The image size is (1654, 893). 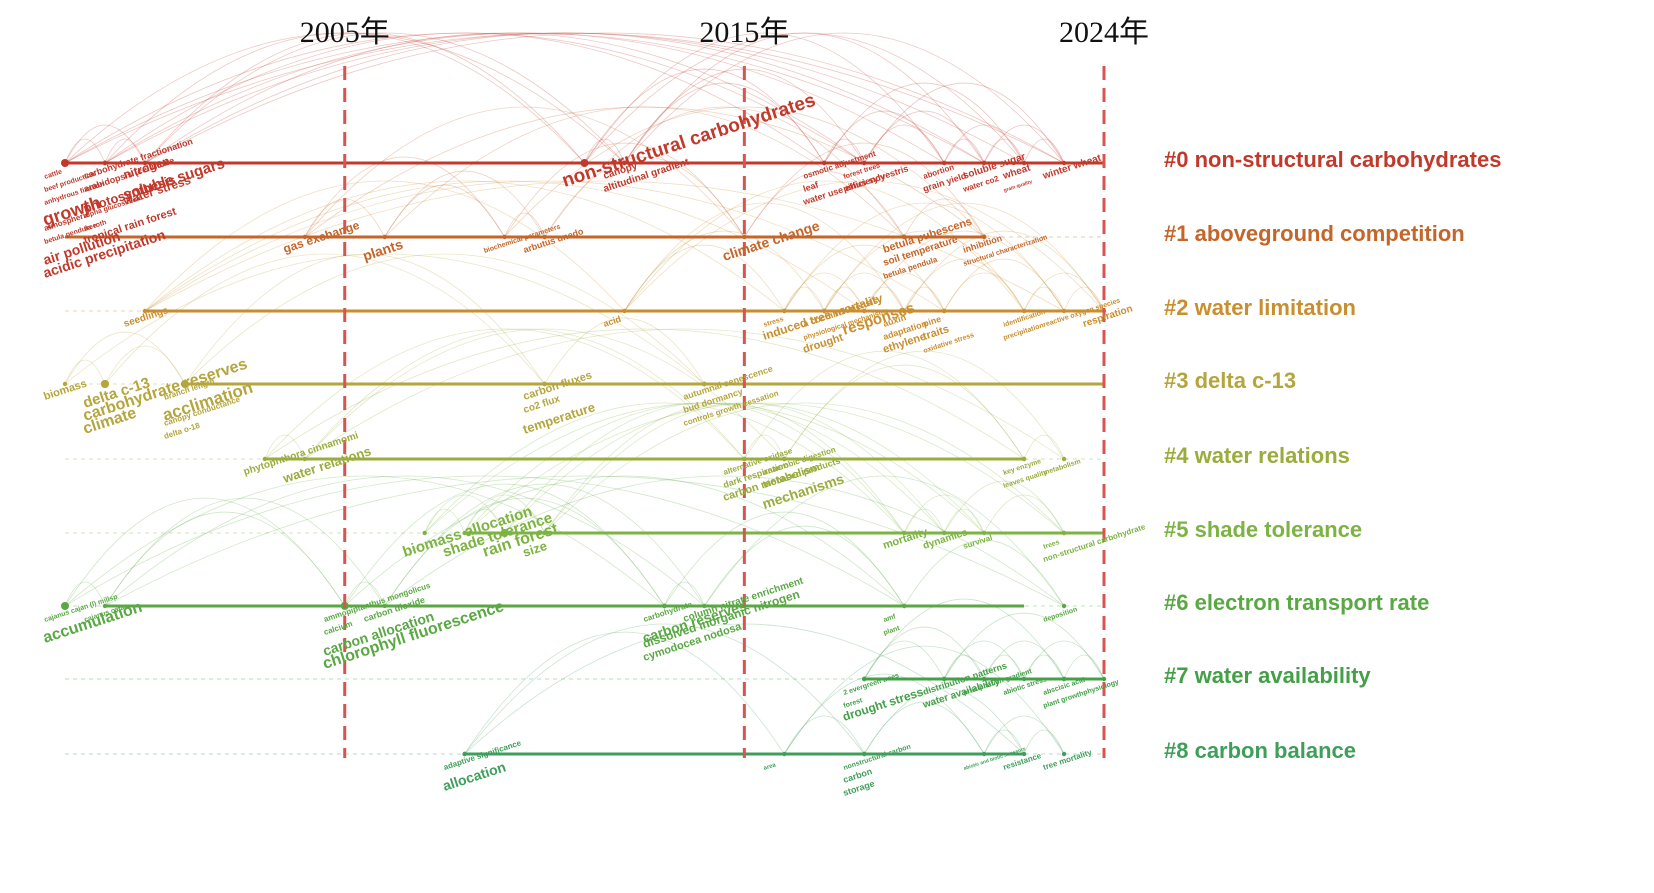 I want to click on keyword-label: amf, so click(x=890, y=618).